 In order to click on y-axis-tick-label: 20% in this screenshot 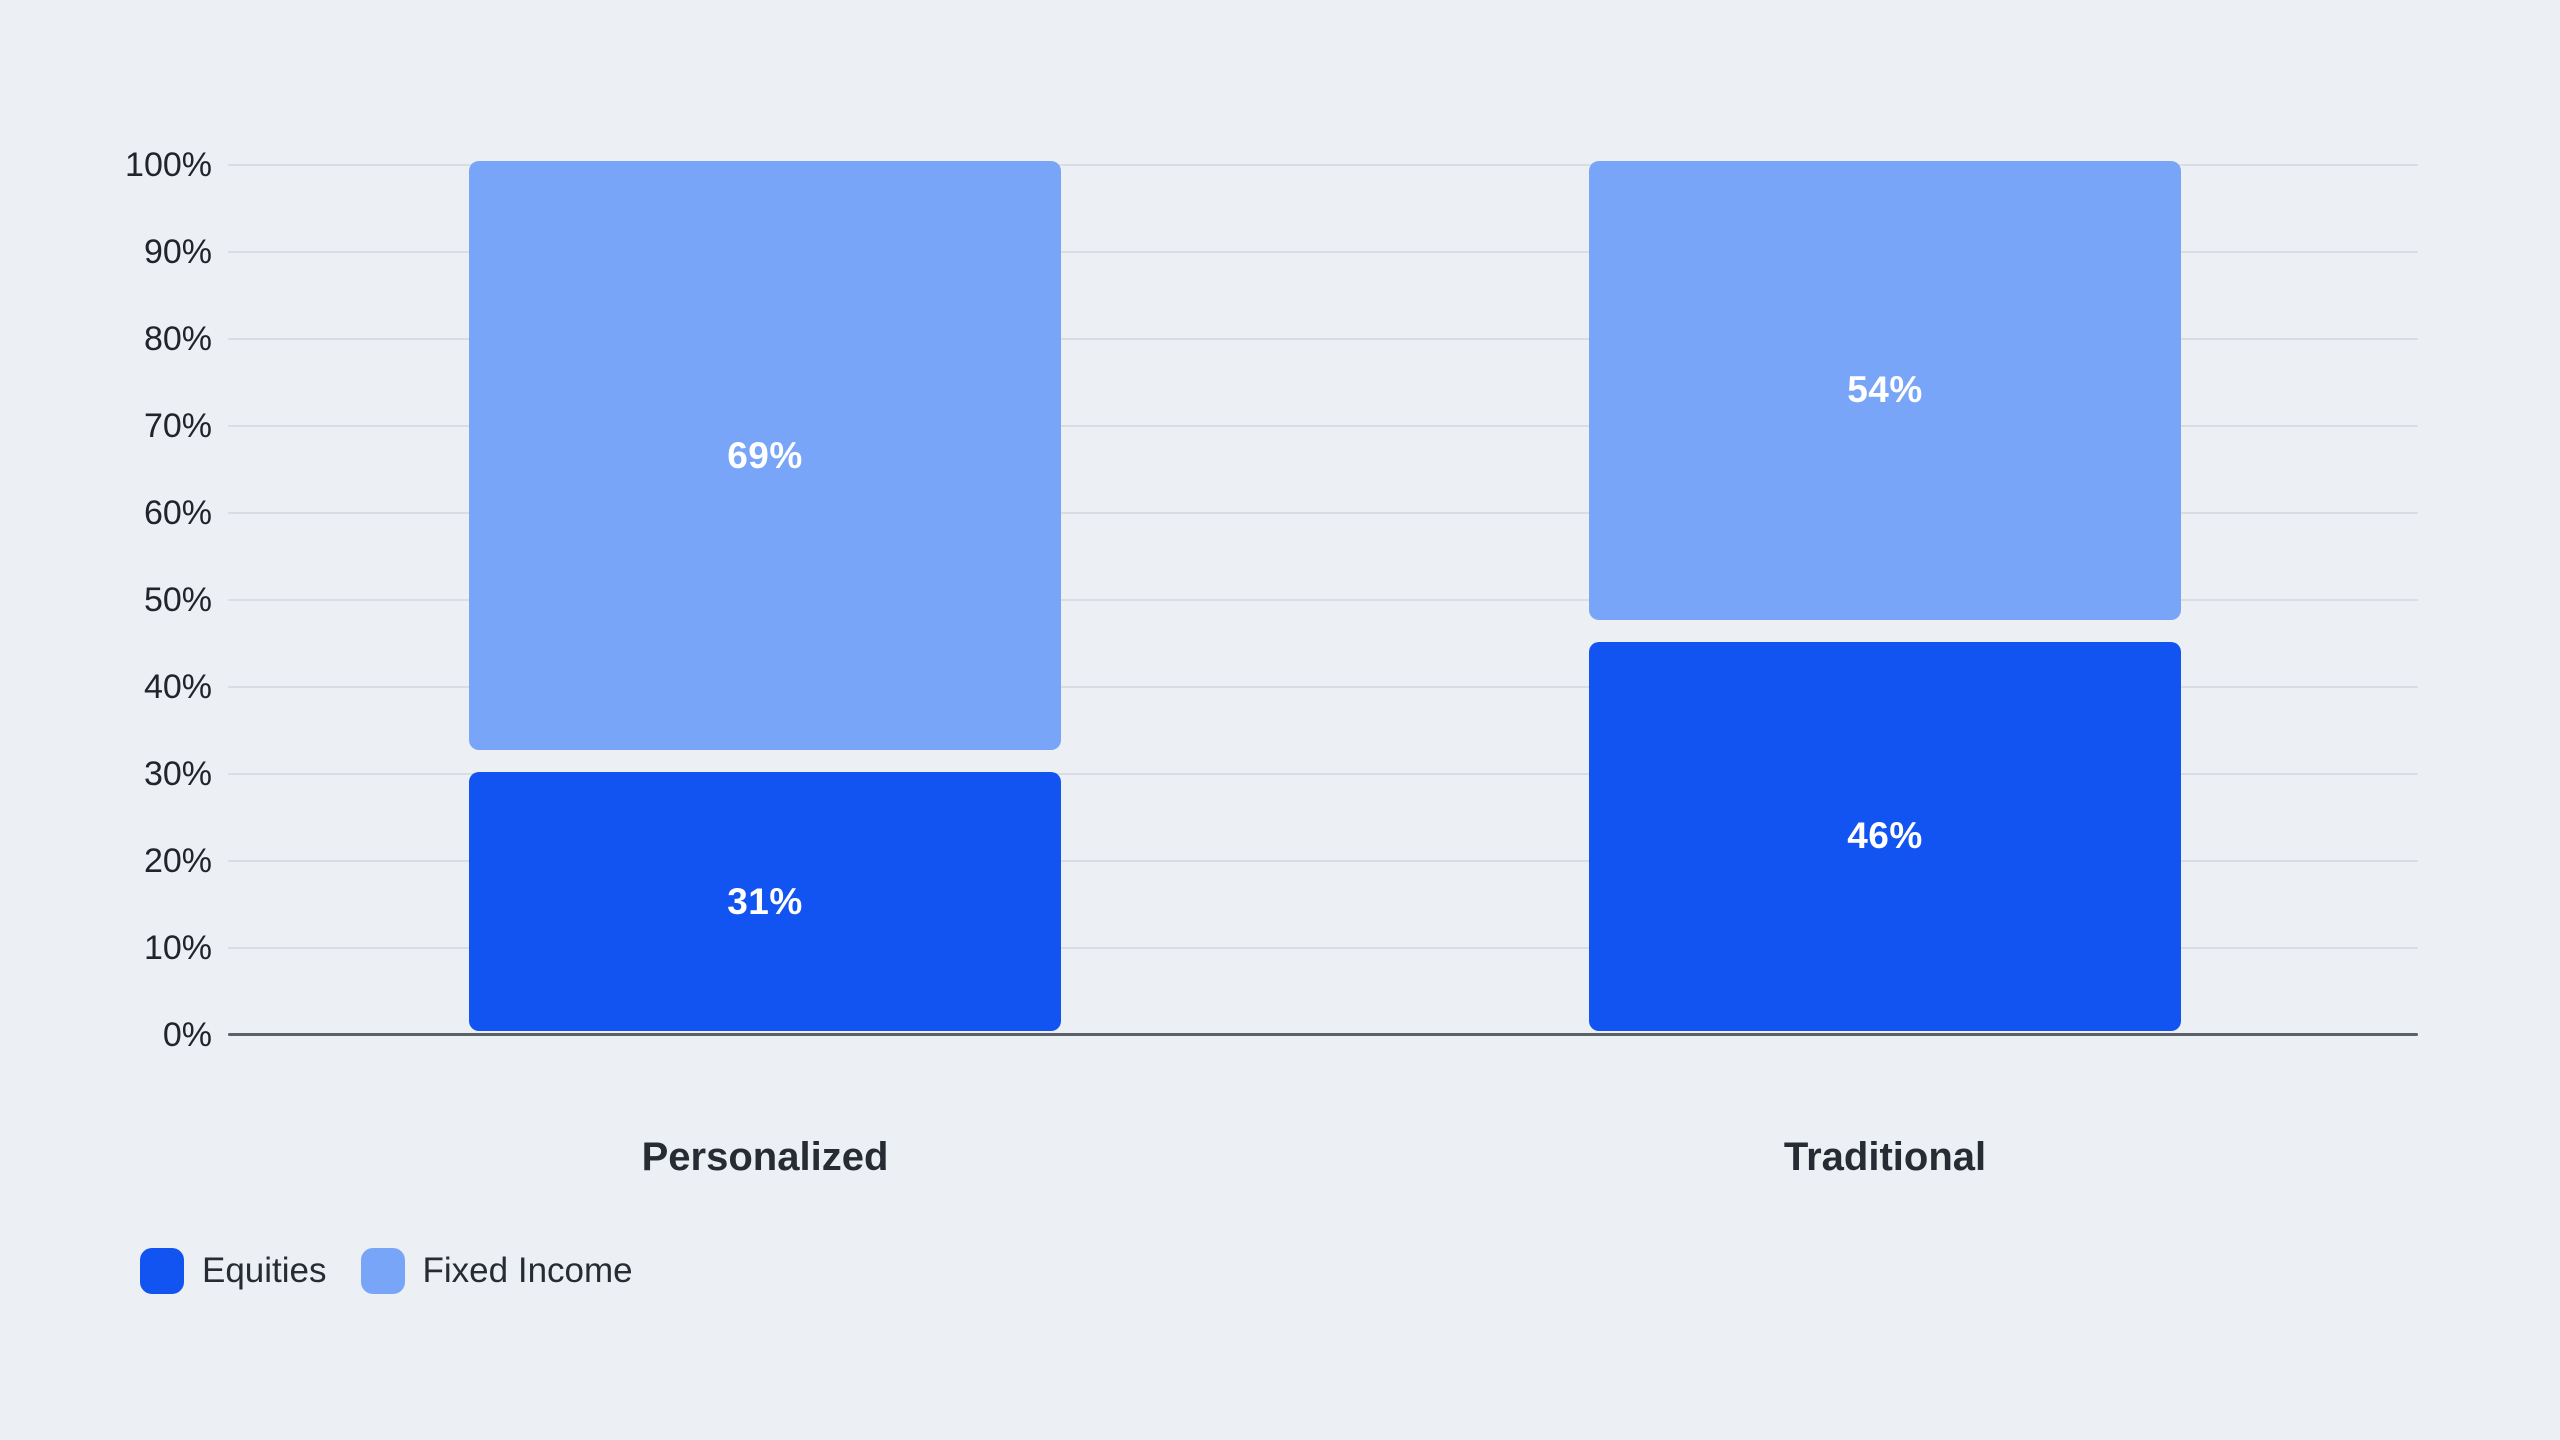, I will do `click(177, 861)`.